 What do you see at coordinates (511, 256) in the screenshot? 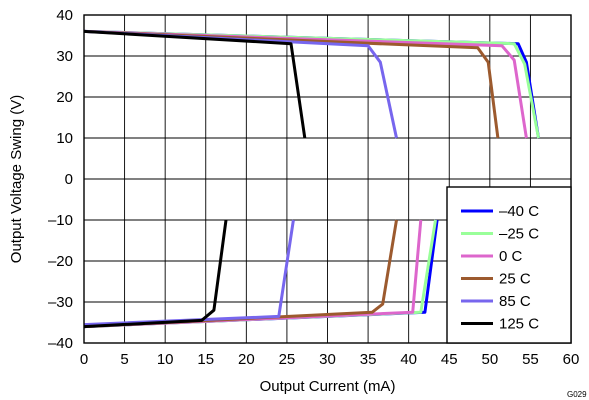
I see `legend-label-2: 0 C` at bounding box center [511, 256].